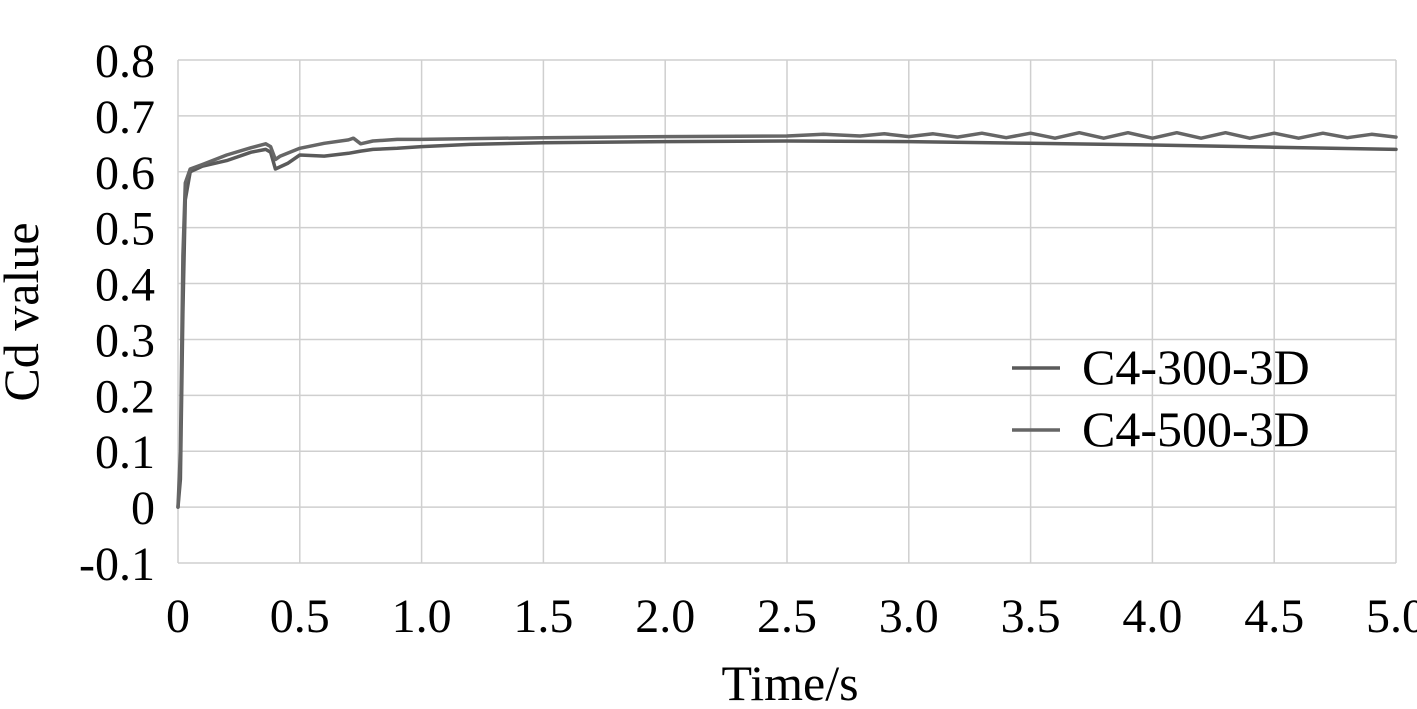  Describe the element at coordinates (125, 452) in the screenshot. I see `y-tick-label-2: 0.1` at that location.